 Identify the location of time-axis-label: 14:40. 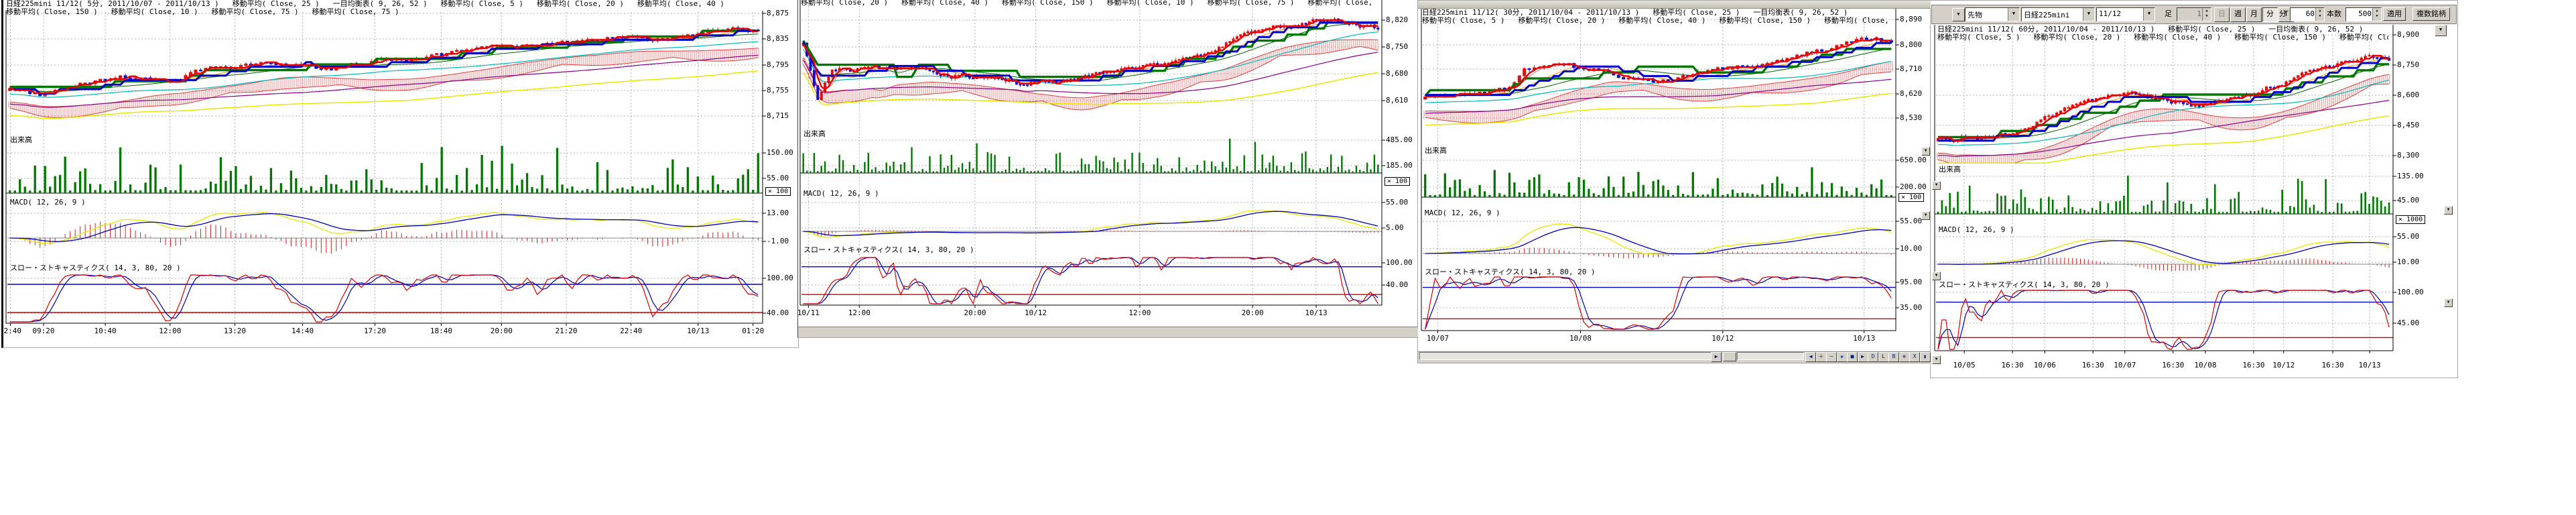
(303, 331).